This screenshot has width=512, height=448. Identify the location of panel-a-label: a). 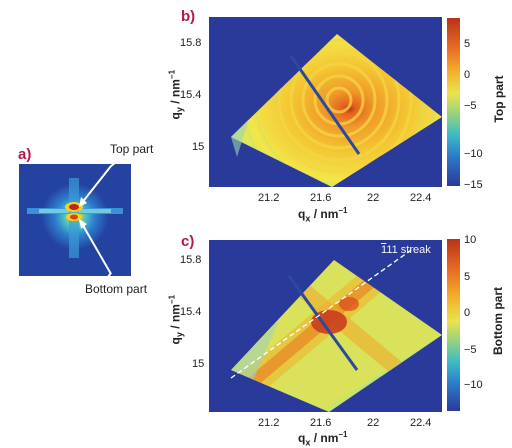
(25, 154).